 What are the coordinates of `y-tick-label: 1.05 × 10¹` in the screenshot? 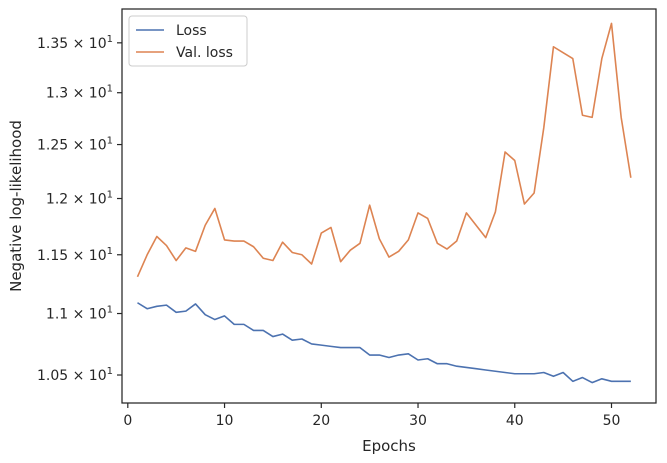 It's located at (75, 375).